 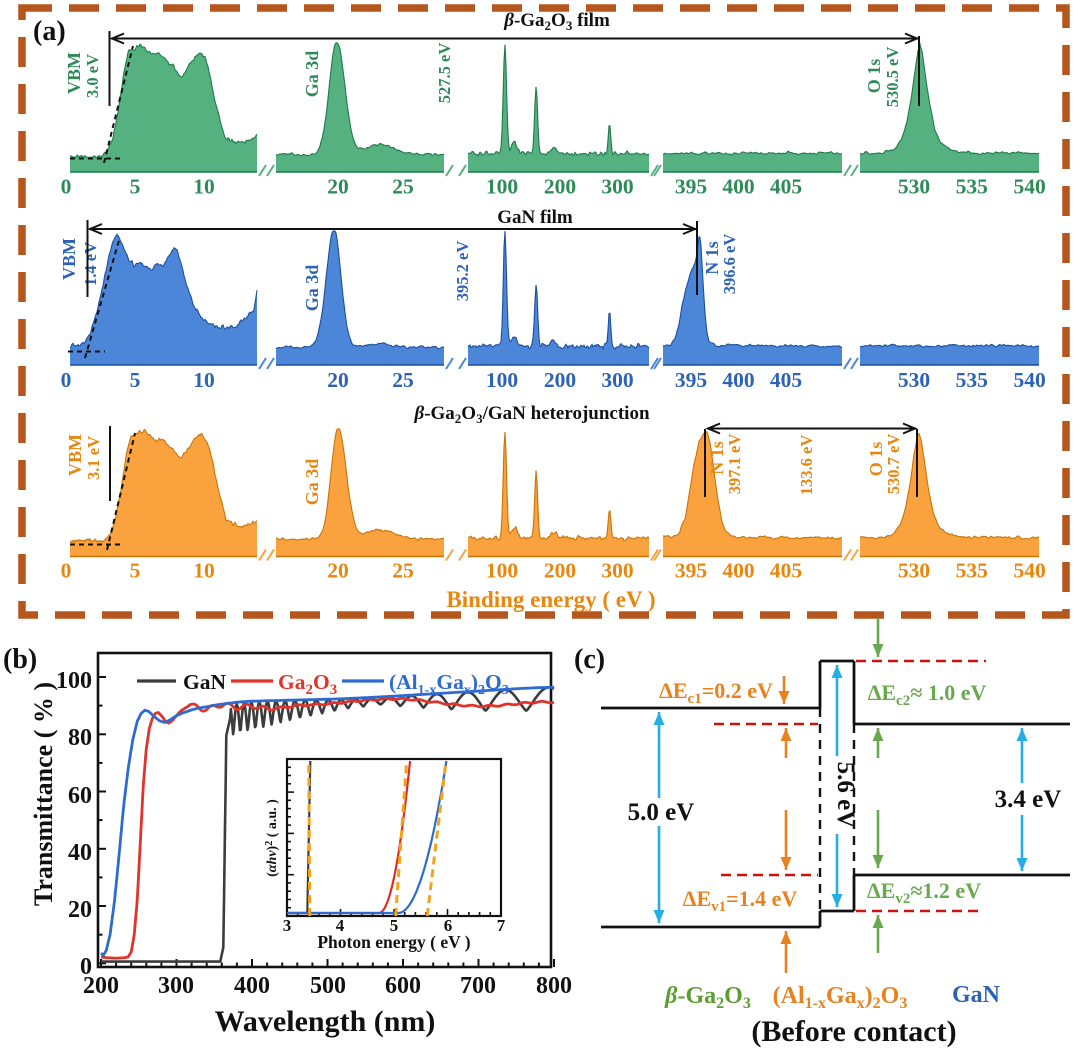 What do you see at coordinates (550, 599) in the screenshot?
I see `svg-text: Binding energy ( eV )` at bounding box center [550, 599].